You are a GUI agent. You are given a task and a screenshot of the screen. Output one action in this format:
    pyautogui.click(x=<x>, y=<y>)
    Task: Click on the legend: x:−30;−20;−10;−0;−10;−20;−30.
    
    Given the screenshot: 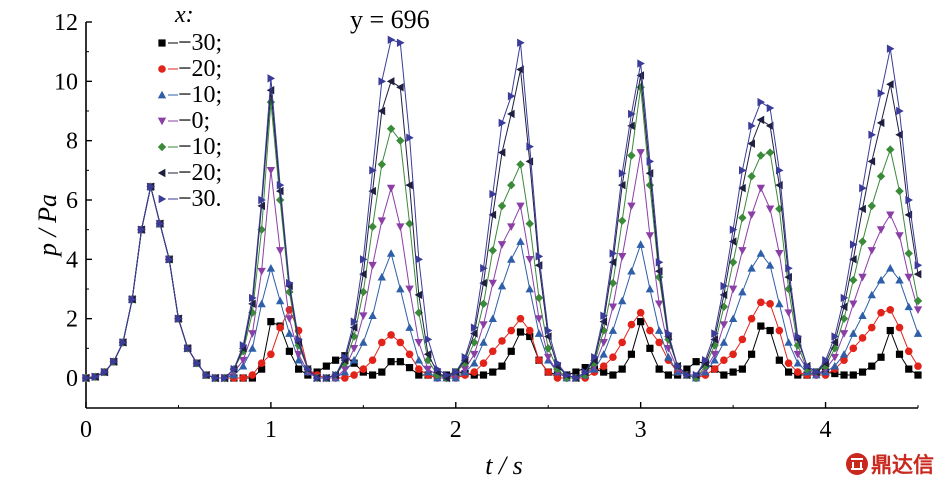 What is the action you would take?
    pyautogui.click(x=189, y=107)
    